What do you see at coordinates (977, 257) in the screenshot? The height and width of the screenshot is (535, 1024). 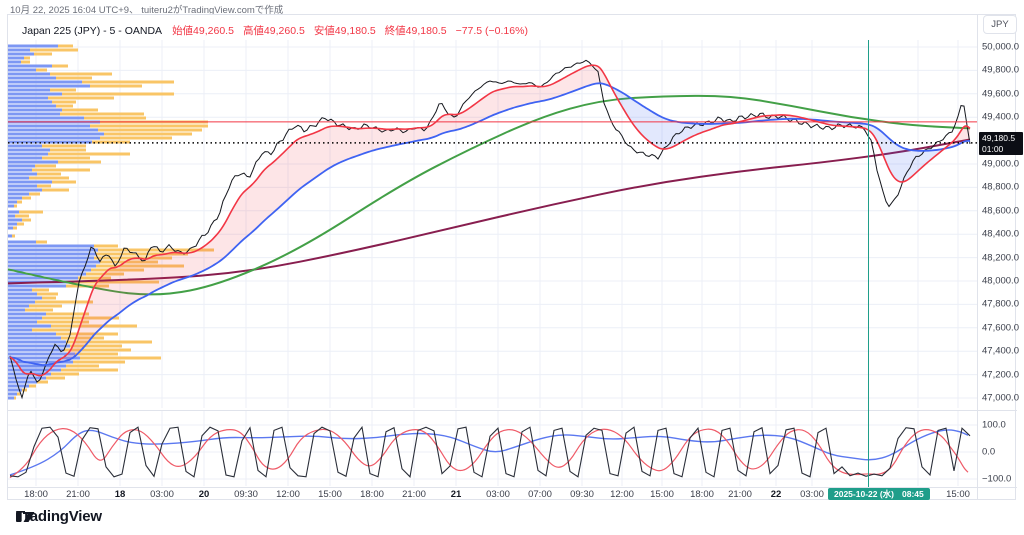 I see `price-axis-separator` at bounding box center [977, 257].